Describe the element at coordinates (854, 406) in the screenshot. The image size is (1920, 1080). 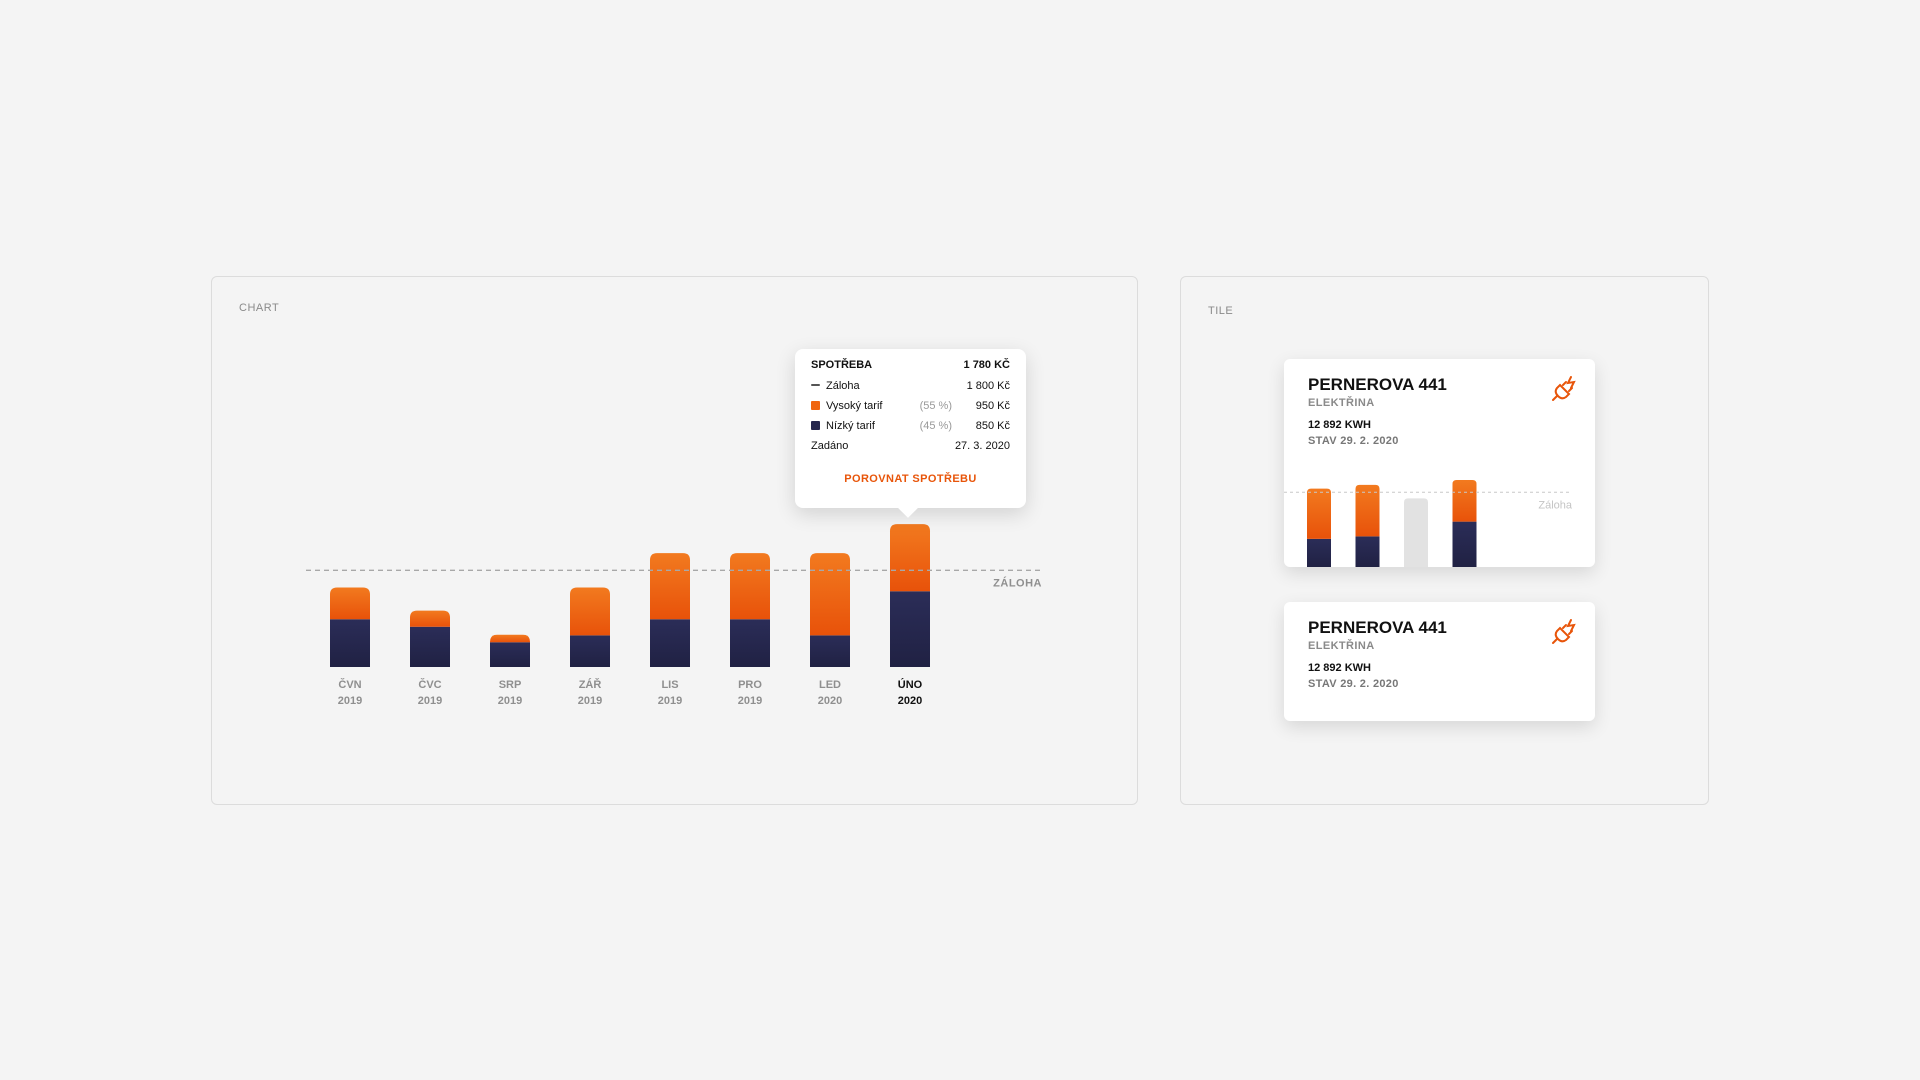
I see `legend-entry: Vysoký tarif` at that location.